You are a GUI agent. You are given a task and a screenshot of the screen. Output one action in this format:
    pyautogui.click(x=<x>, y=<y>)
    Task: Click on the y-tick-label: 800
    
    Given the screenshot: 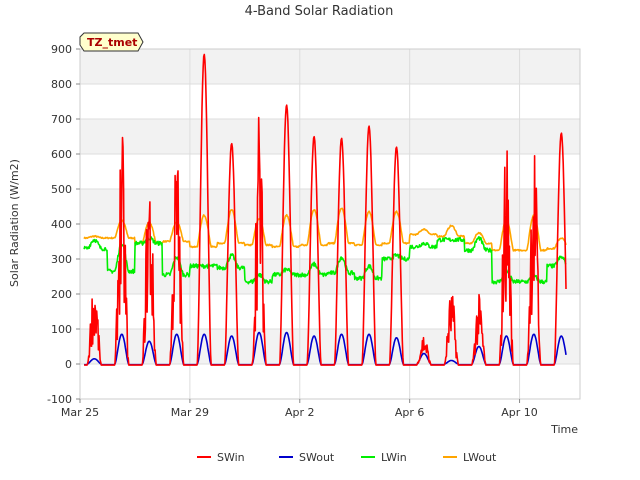 What is the action you would take?
    pyautogui.click(x=61, y=84)
    